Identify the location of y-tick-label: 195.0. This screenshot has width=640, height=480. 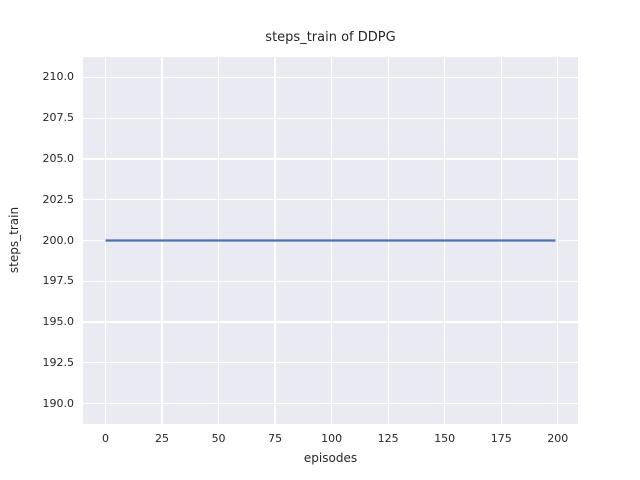
(58, 322).